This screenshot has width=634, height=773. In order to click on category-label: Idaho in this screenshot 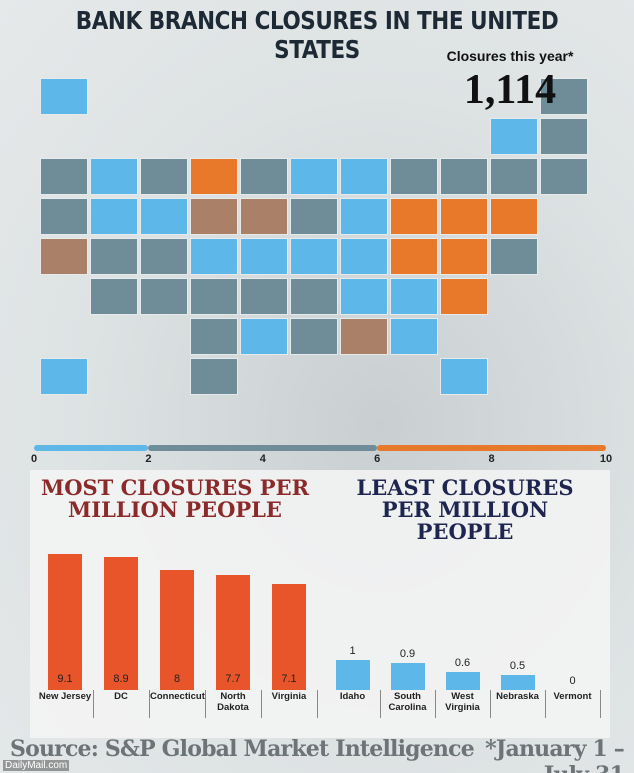, I will do `click(352, 696)`.